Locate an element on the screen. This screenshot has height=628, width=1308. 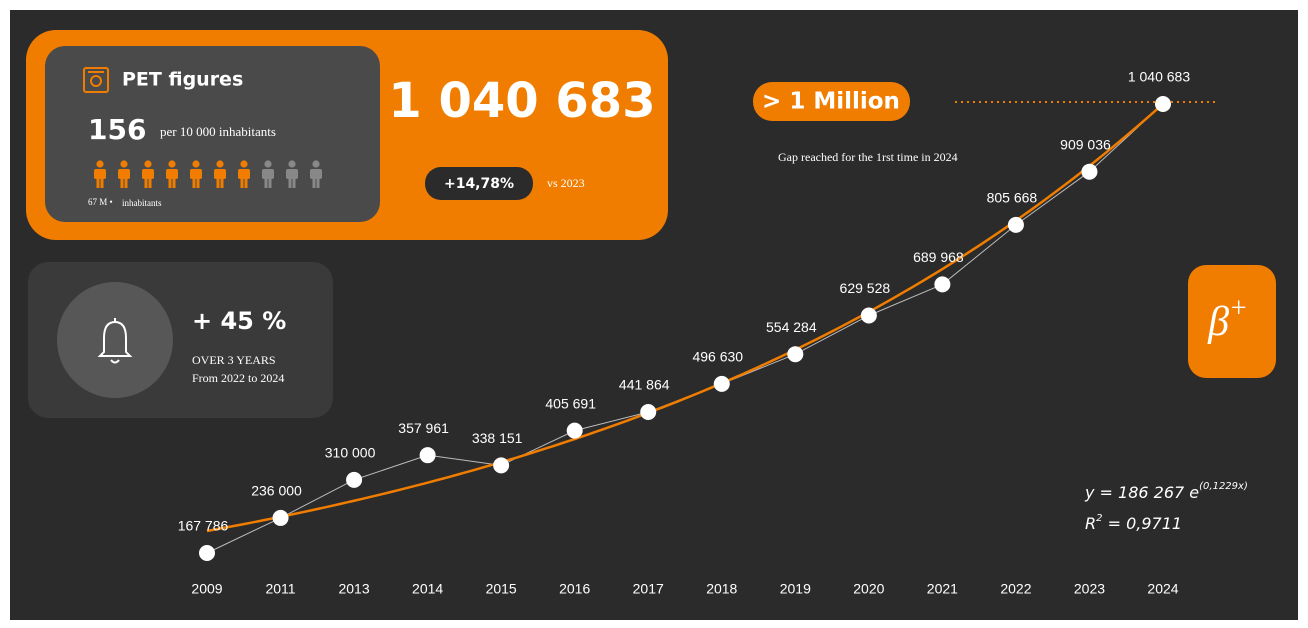
badge is located at coordinates (1232, 321).